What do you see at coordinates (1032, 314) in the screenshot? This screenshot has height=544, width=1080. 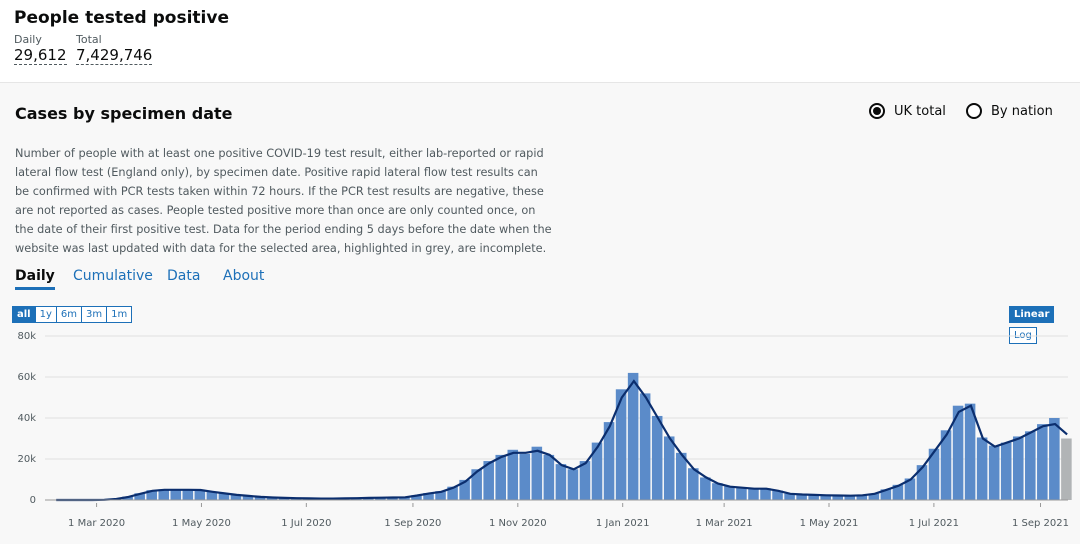 I see `scale-button: Linear` at bounding box center [1032, 314].